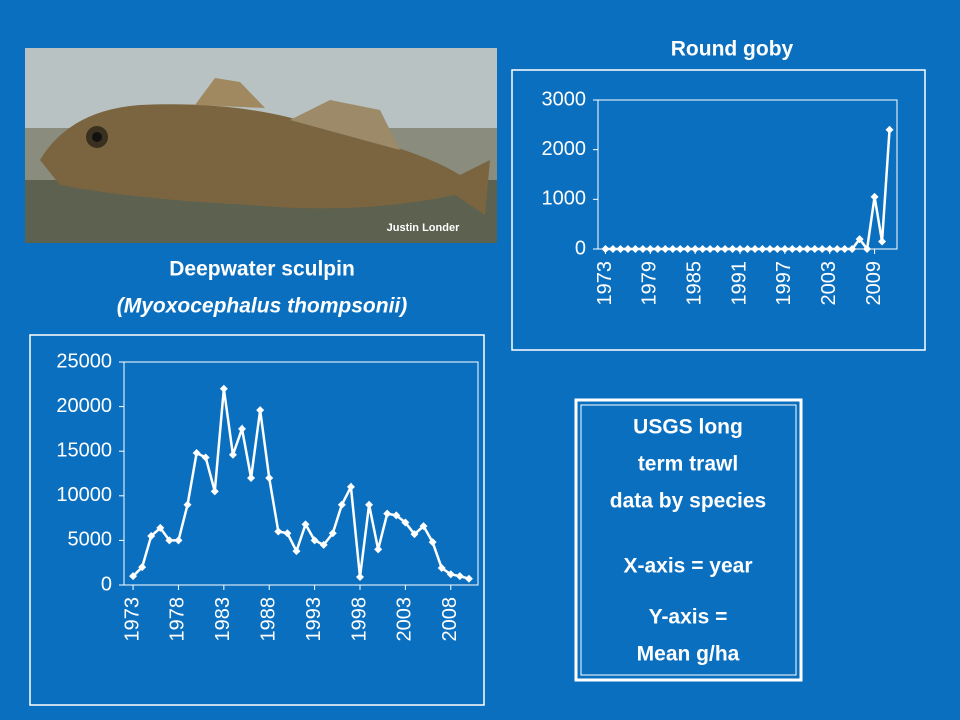 The image size is (960, 720). I want to click on x-tick-label: 1988, so click(269, 619).